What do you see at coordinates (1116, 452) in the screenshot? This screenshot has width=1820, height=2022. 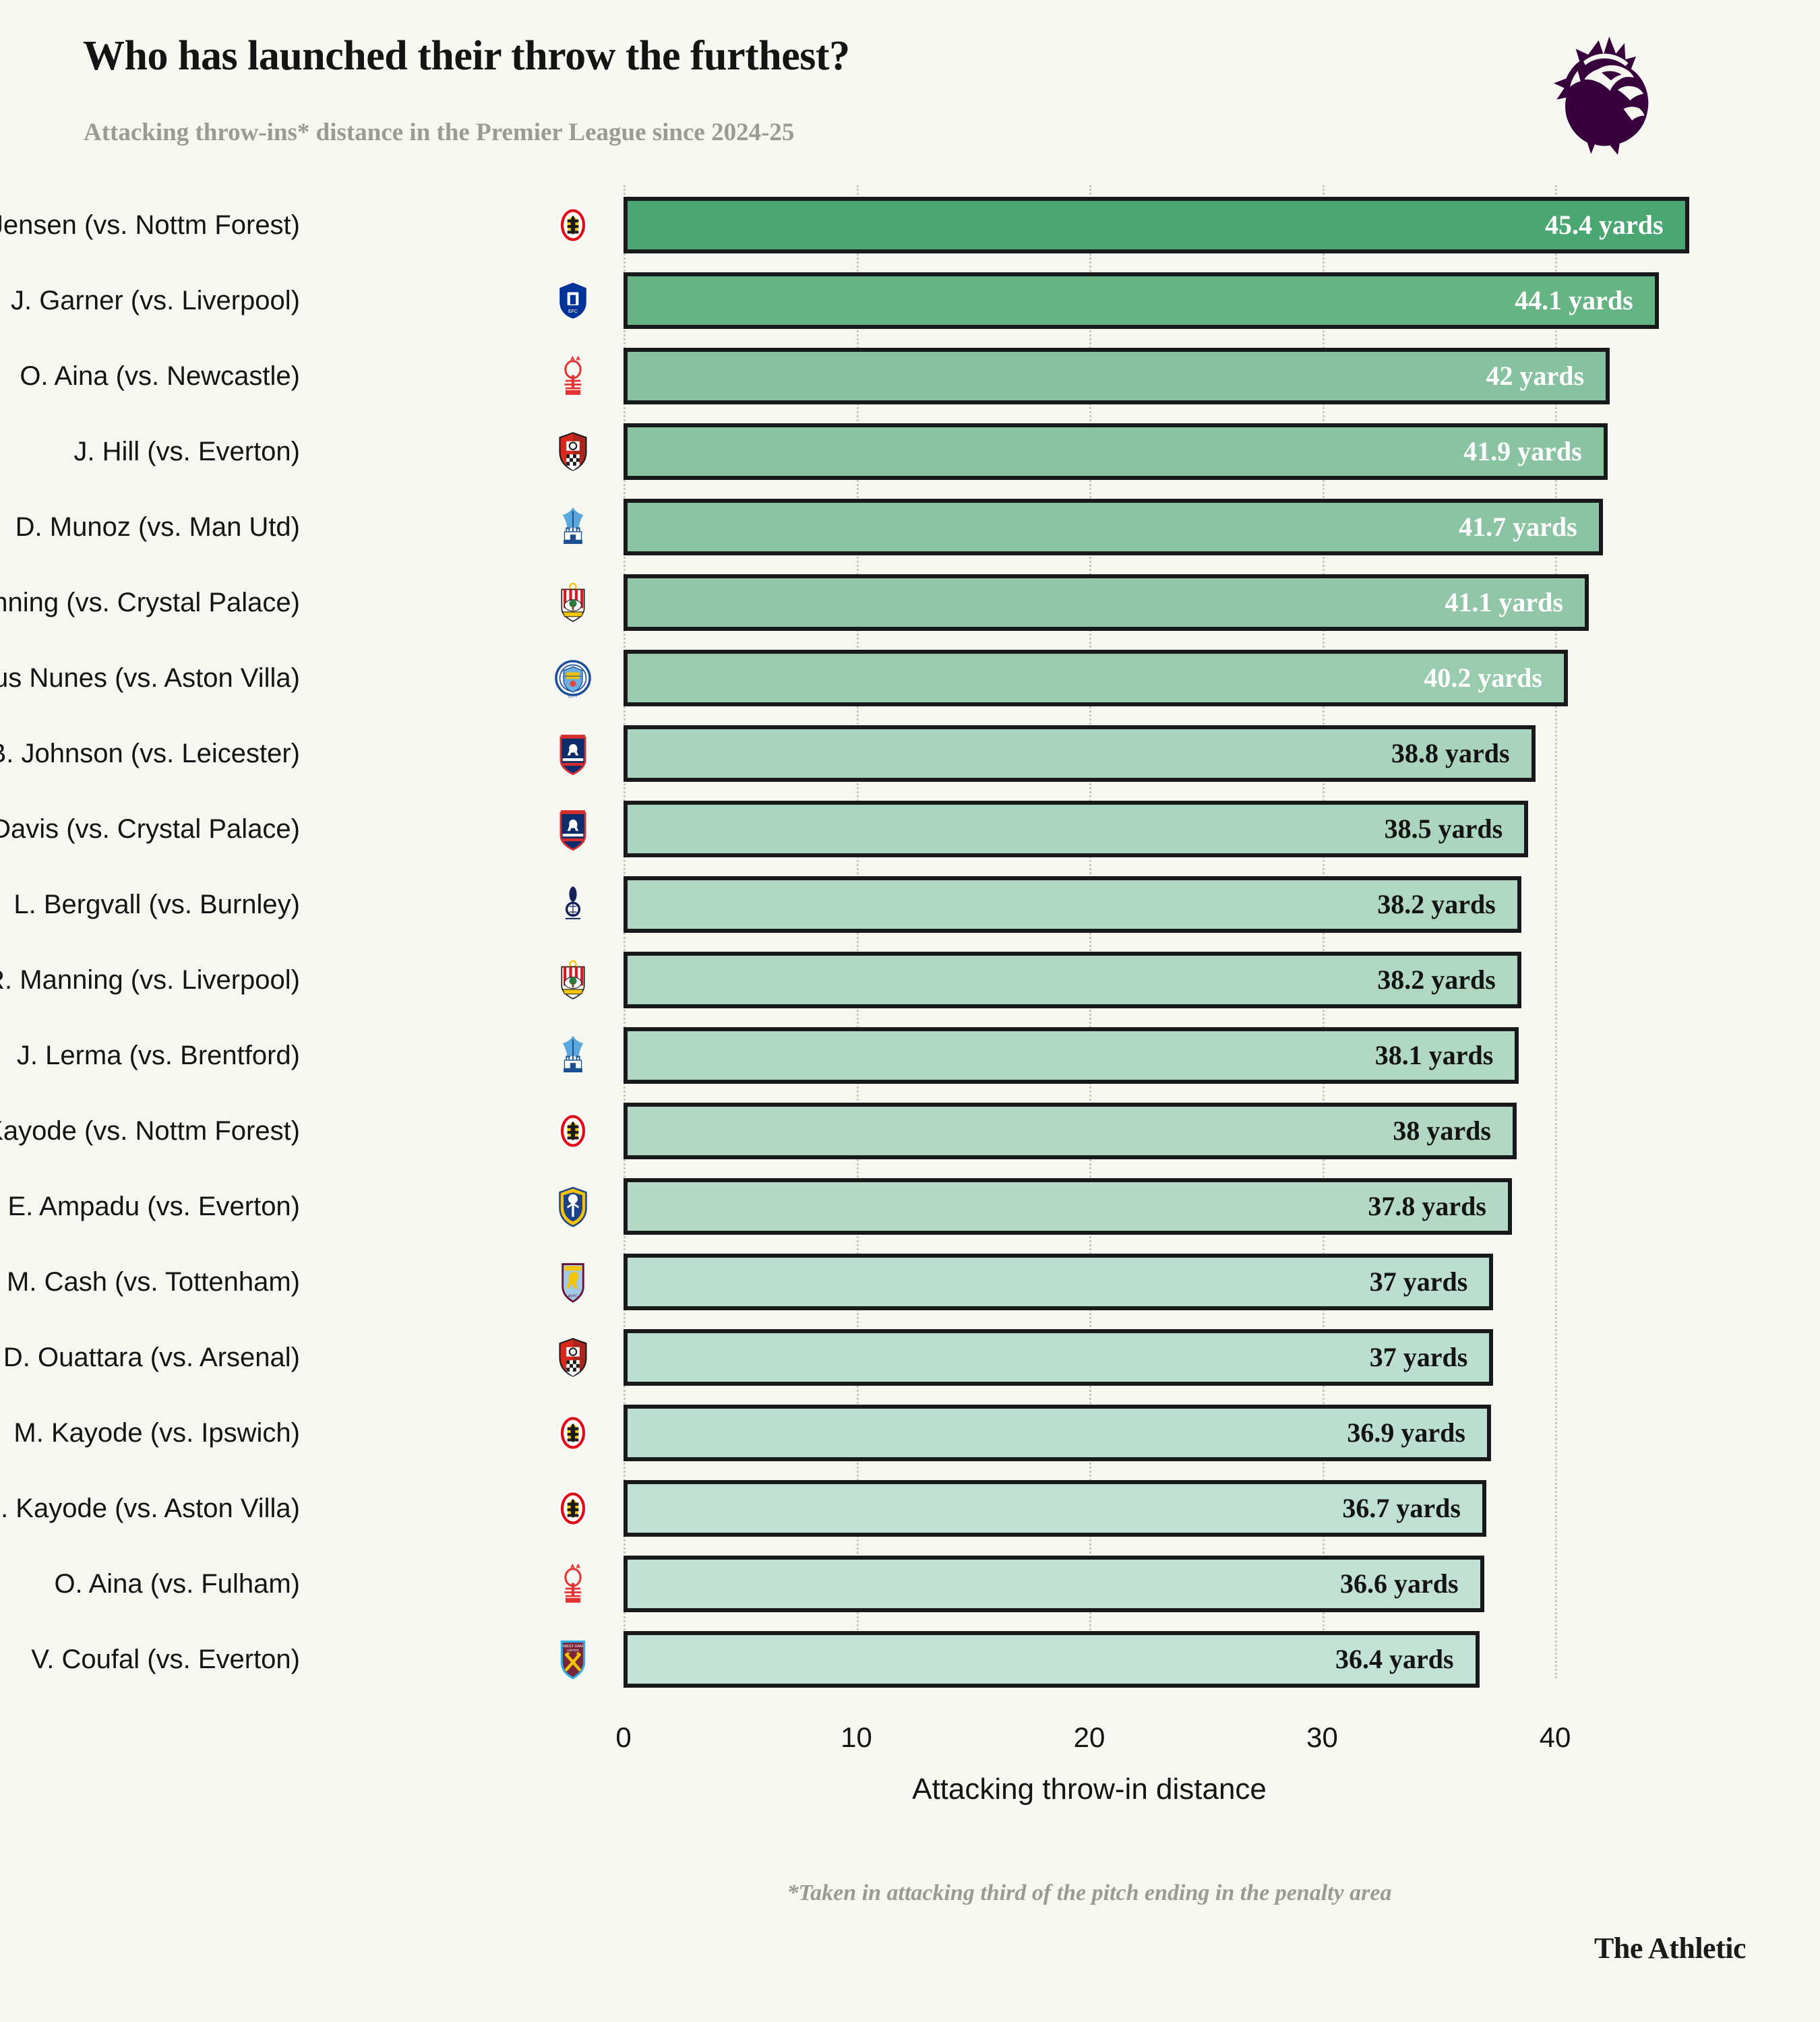 I see `bar: 41.9 yards` at bounding box center [1116, 452].